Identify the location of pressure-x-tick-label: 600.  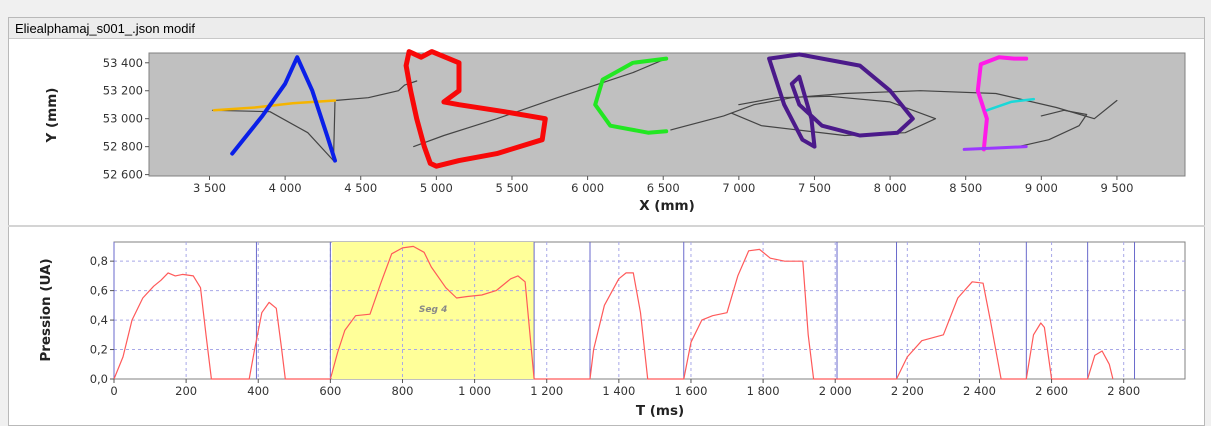
(330, 391).